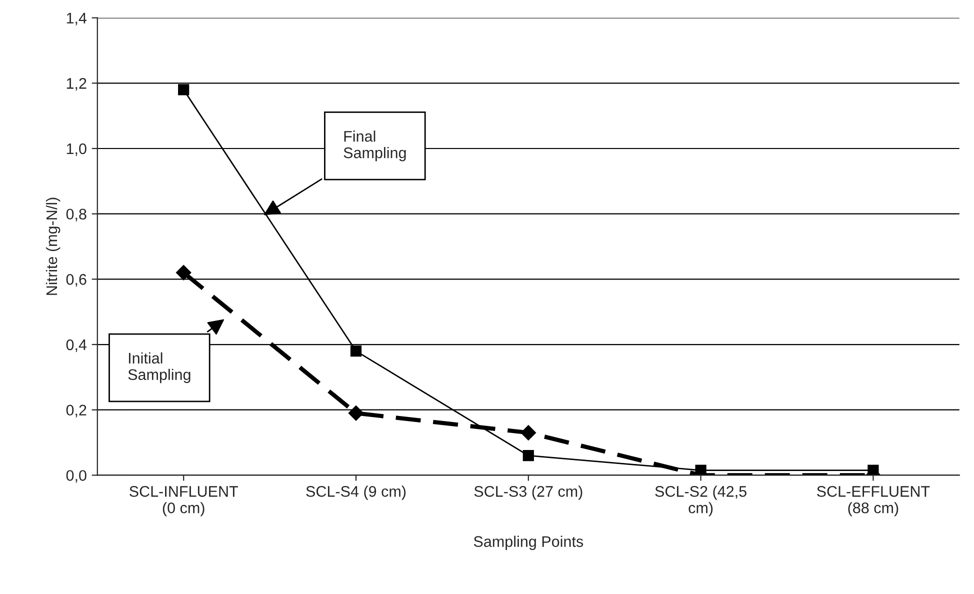  I want to click on y-tick-label: 1,0, so click(76, 149).